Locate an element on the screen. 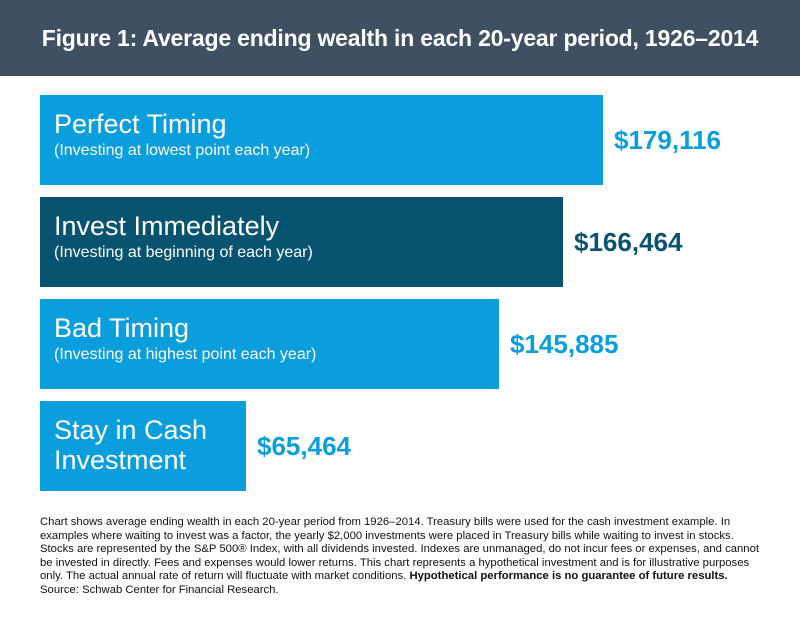 Image resolution: width=800 pixels, height=621 pixels. data-label: $166,464 is located at coordinates (628, 242).